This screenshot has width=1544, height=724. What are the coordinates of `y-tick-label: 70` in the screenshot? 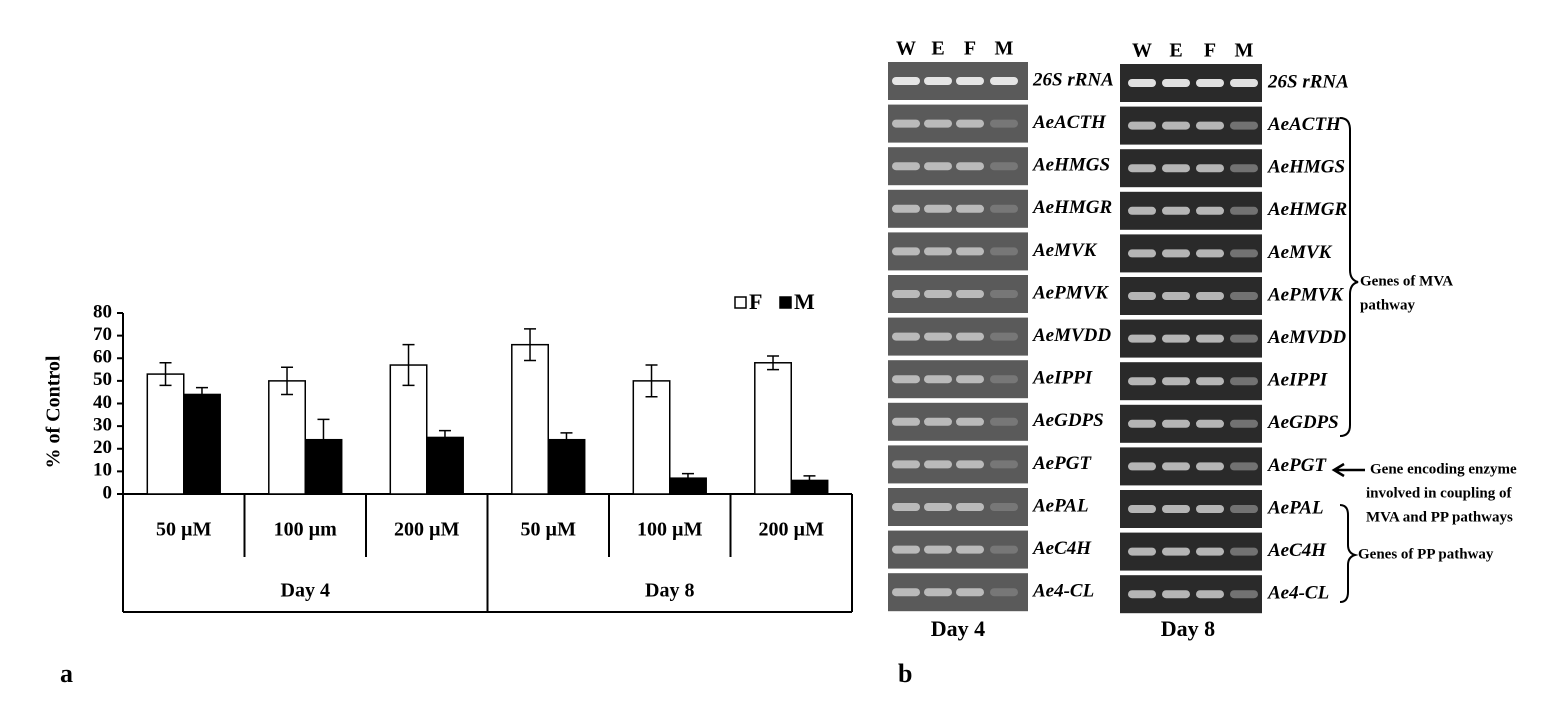 It's located at (102, 334).